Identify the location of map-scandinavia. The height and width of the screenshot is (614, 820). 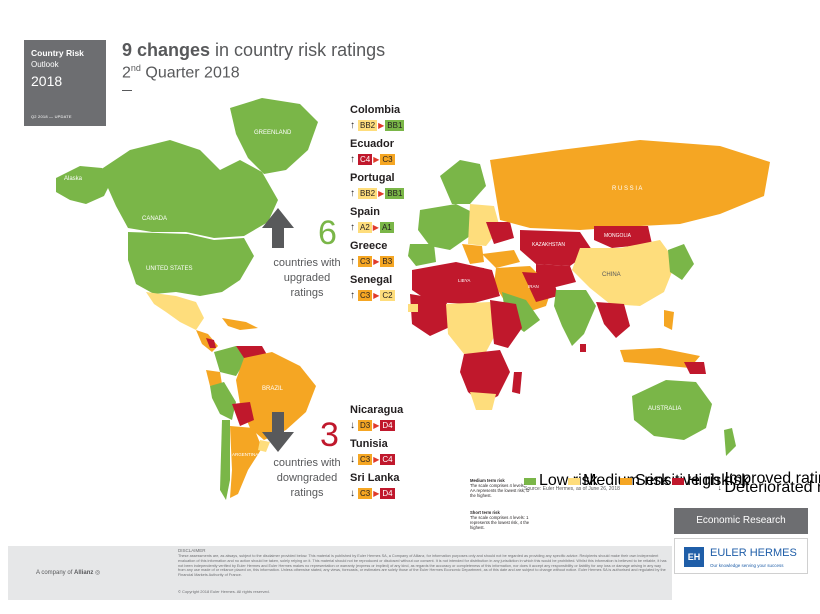
(463, 182).